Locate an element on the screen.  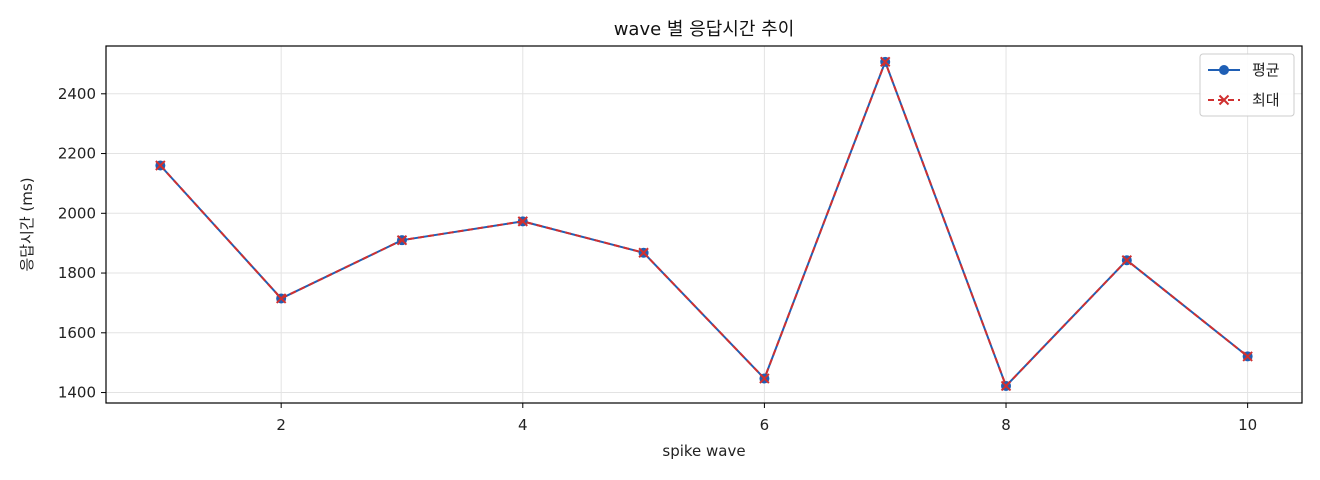
legend-entry: 최대 is located at coordinates (1244, 100).